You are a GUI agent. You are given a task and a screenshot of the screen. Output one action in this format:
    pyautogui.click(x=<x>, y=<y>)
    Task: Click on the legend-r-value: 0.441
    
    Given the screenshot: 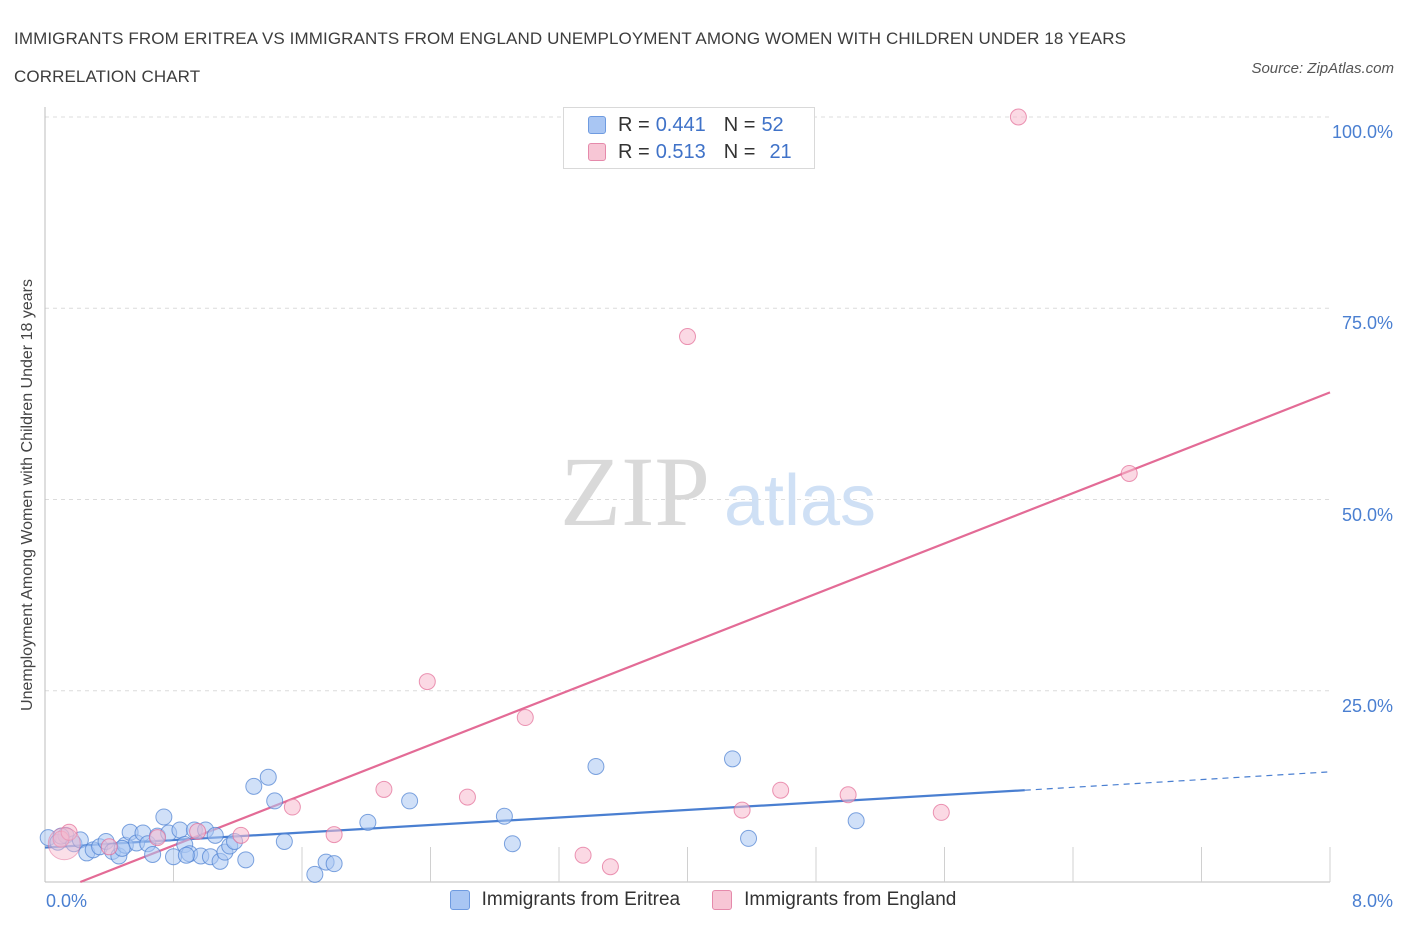 What is the action you would take?
    pyautogui.click(x=680, y=124)
    